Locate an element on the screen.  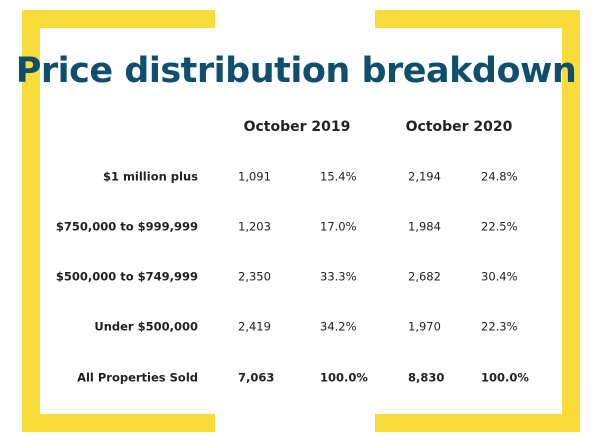
column-header: October 2020 is located at coordinates (459, 127).